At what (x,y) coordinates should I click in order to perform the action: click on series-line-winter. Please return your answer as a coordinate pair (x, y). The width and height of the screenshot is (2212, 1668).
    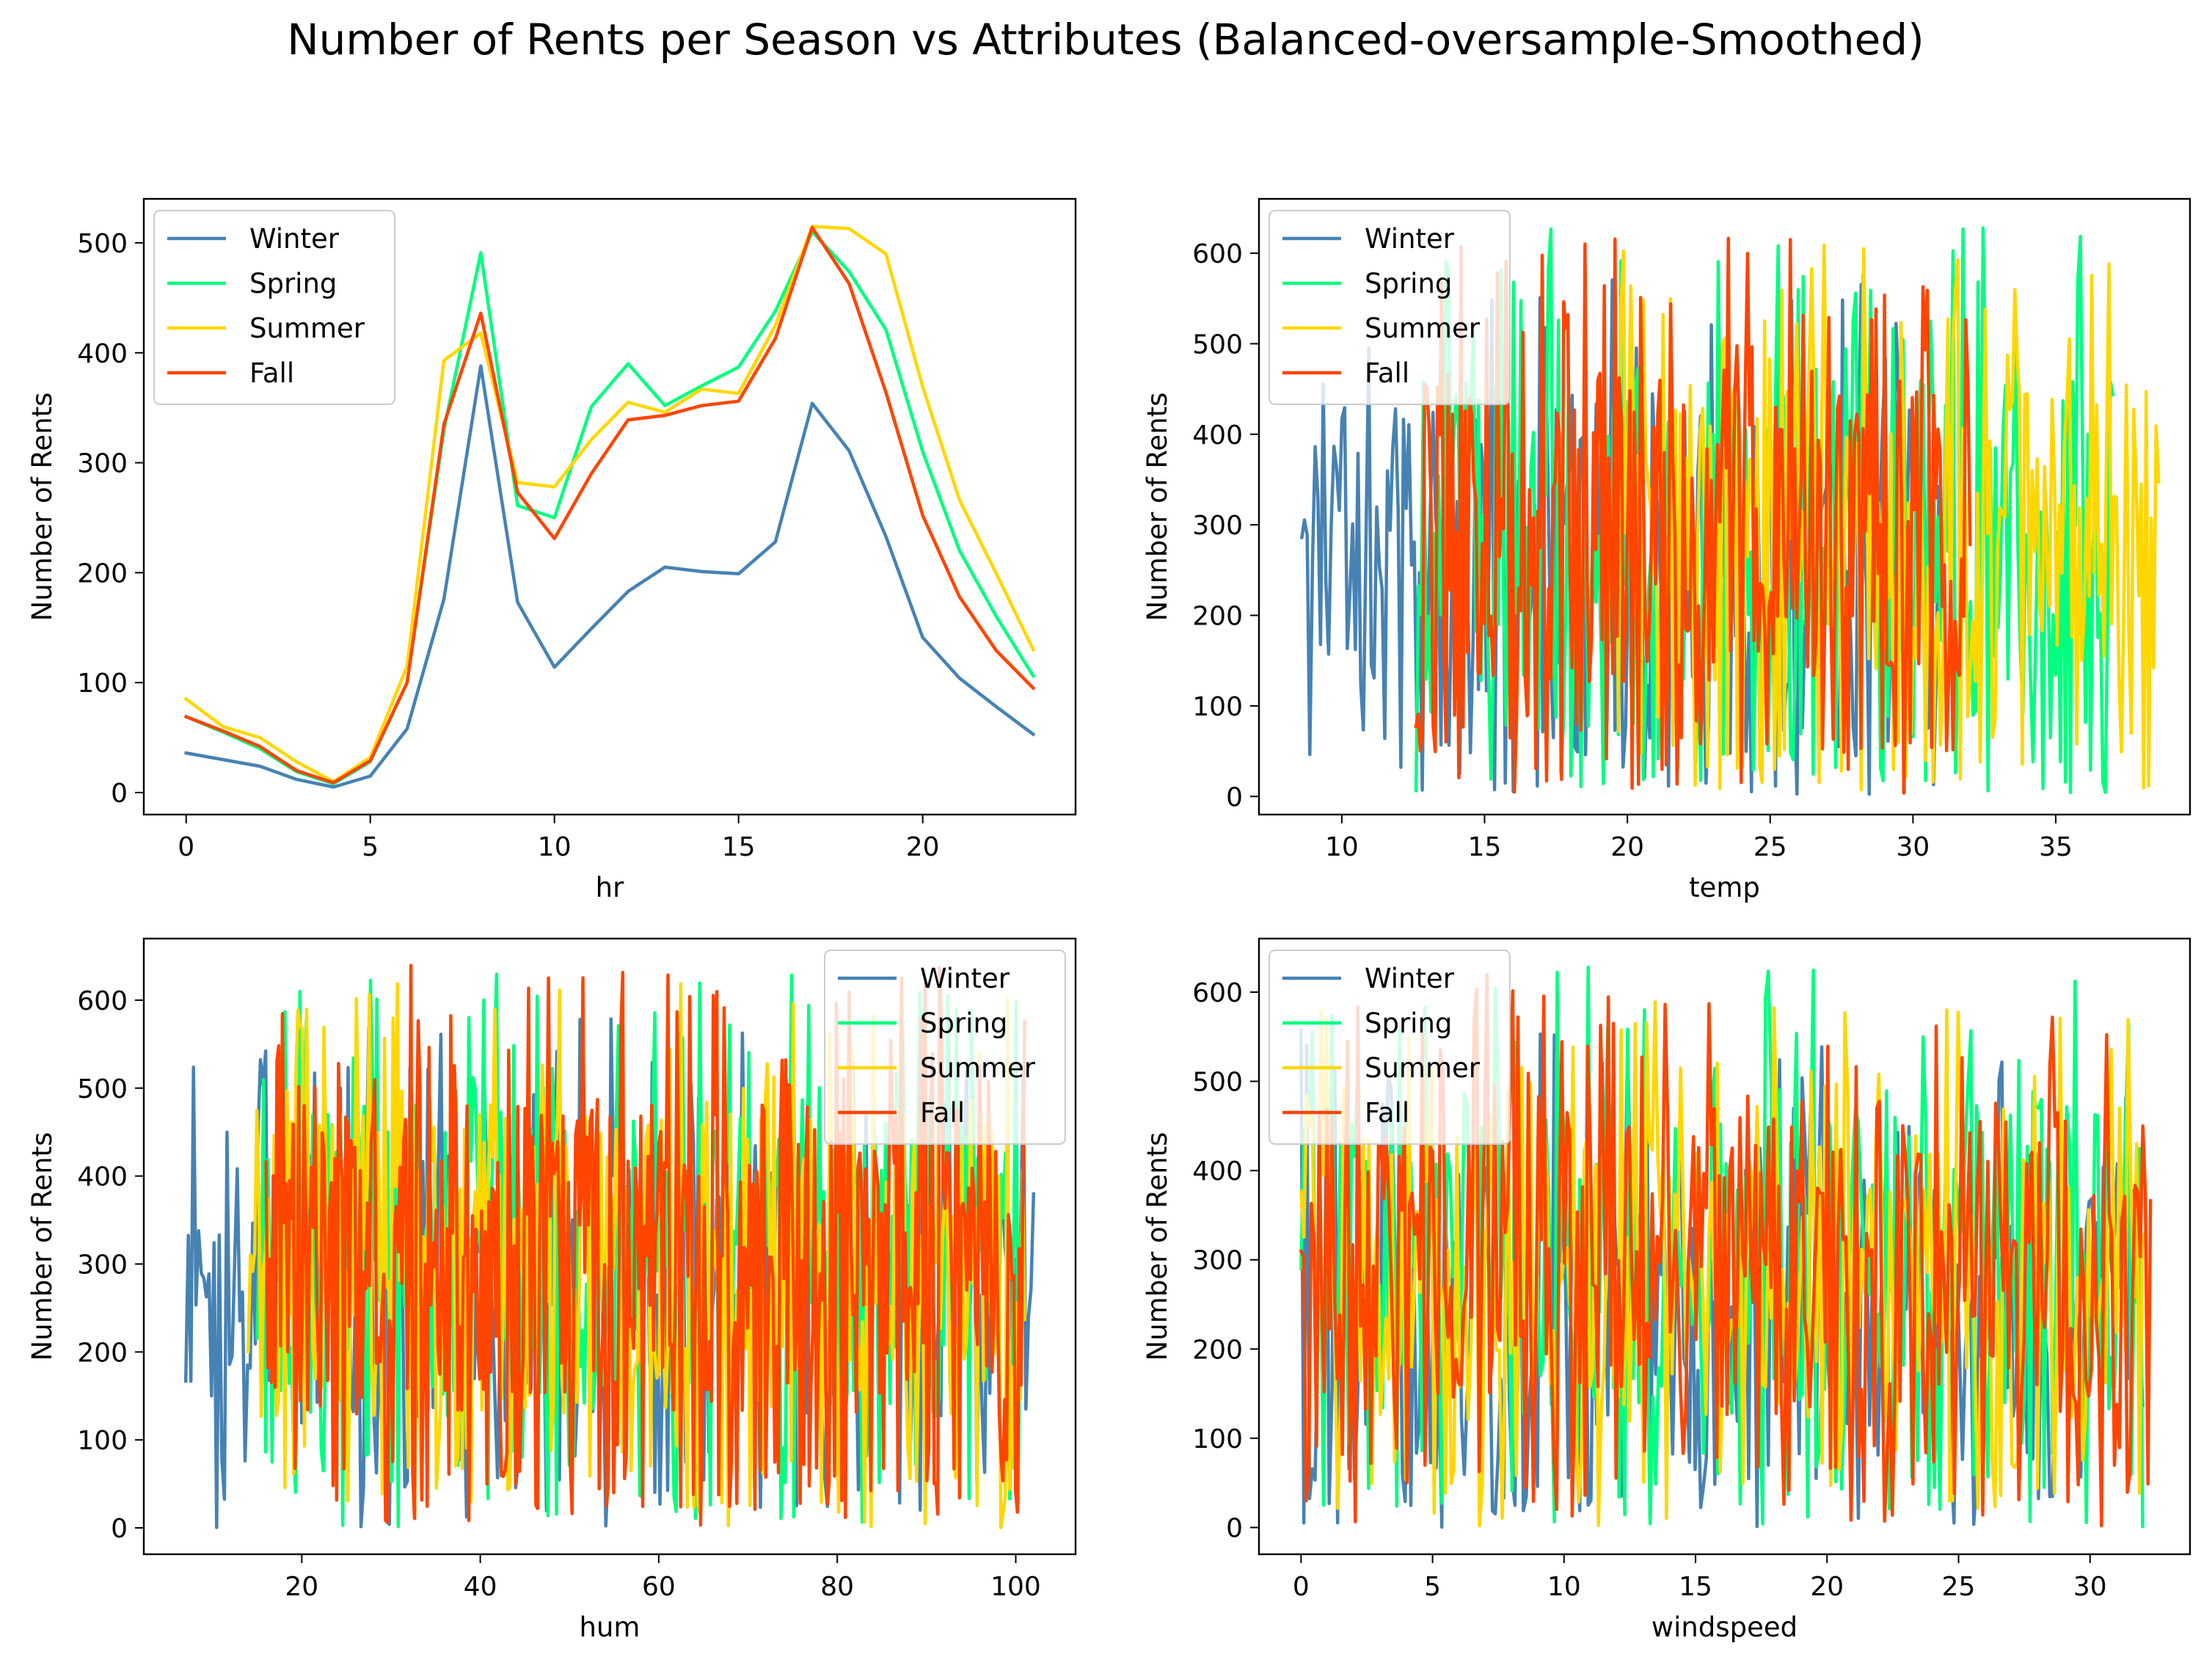
    Looking at the image, I should click on (610, 576).